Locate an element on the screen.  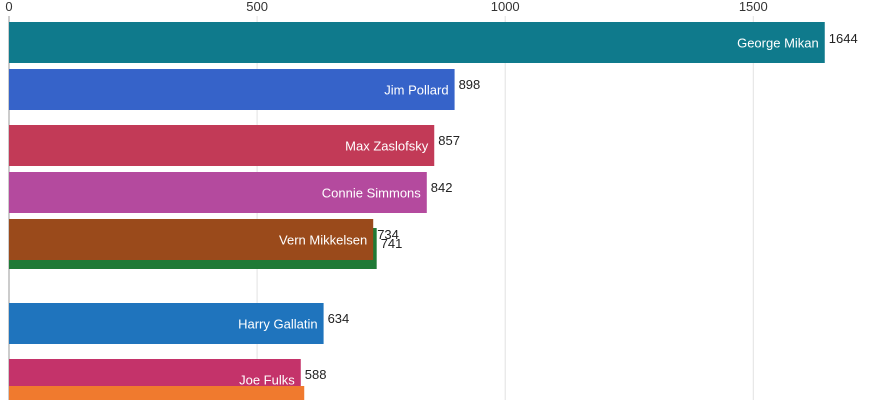
x-axis-ticks: 0 500 1000 1500 is located at coordinates (386, 7).